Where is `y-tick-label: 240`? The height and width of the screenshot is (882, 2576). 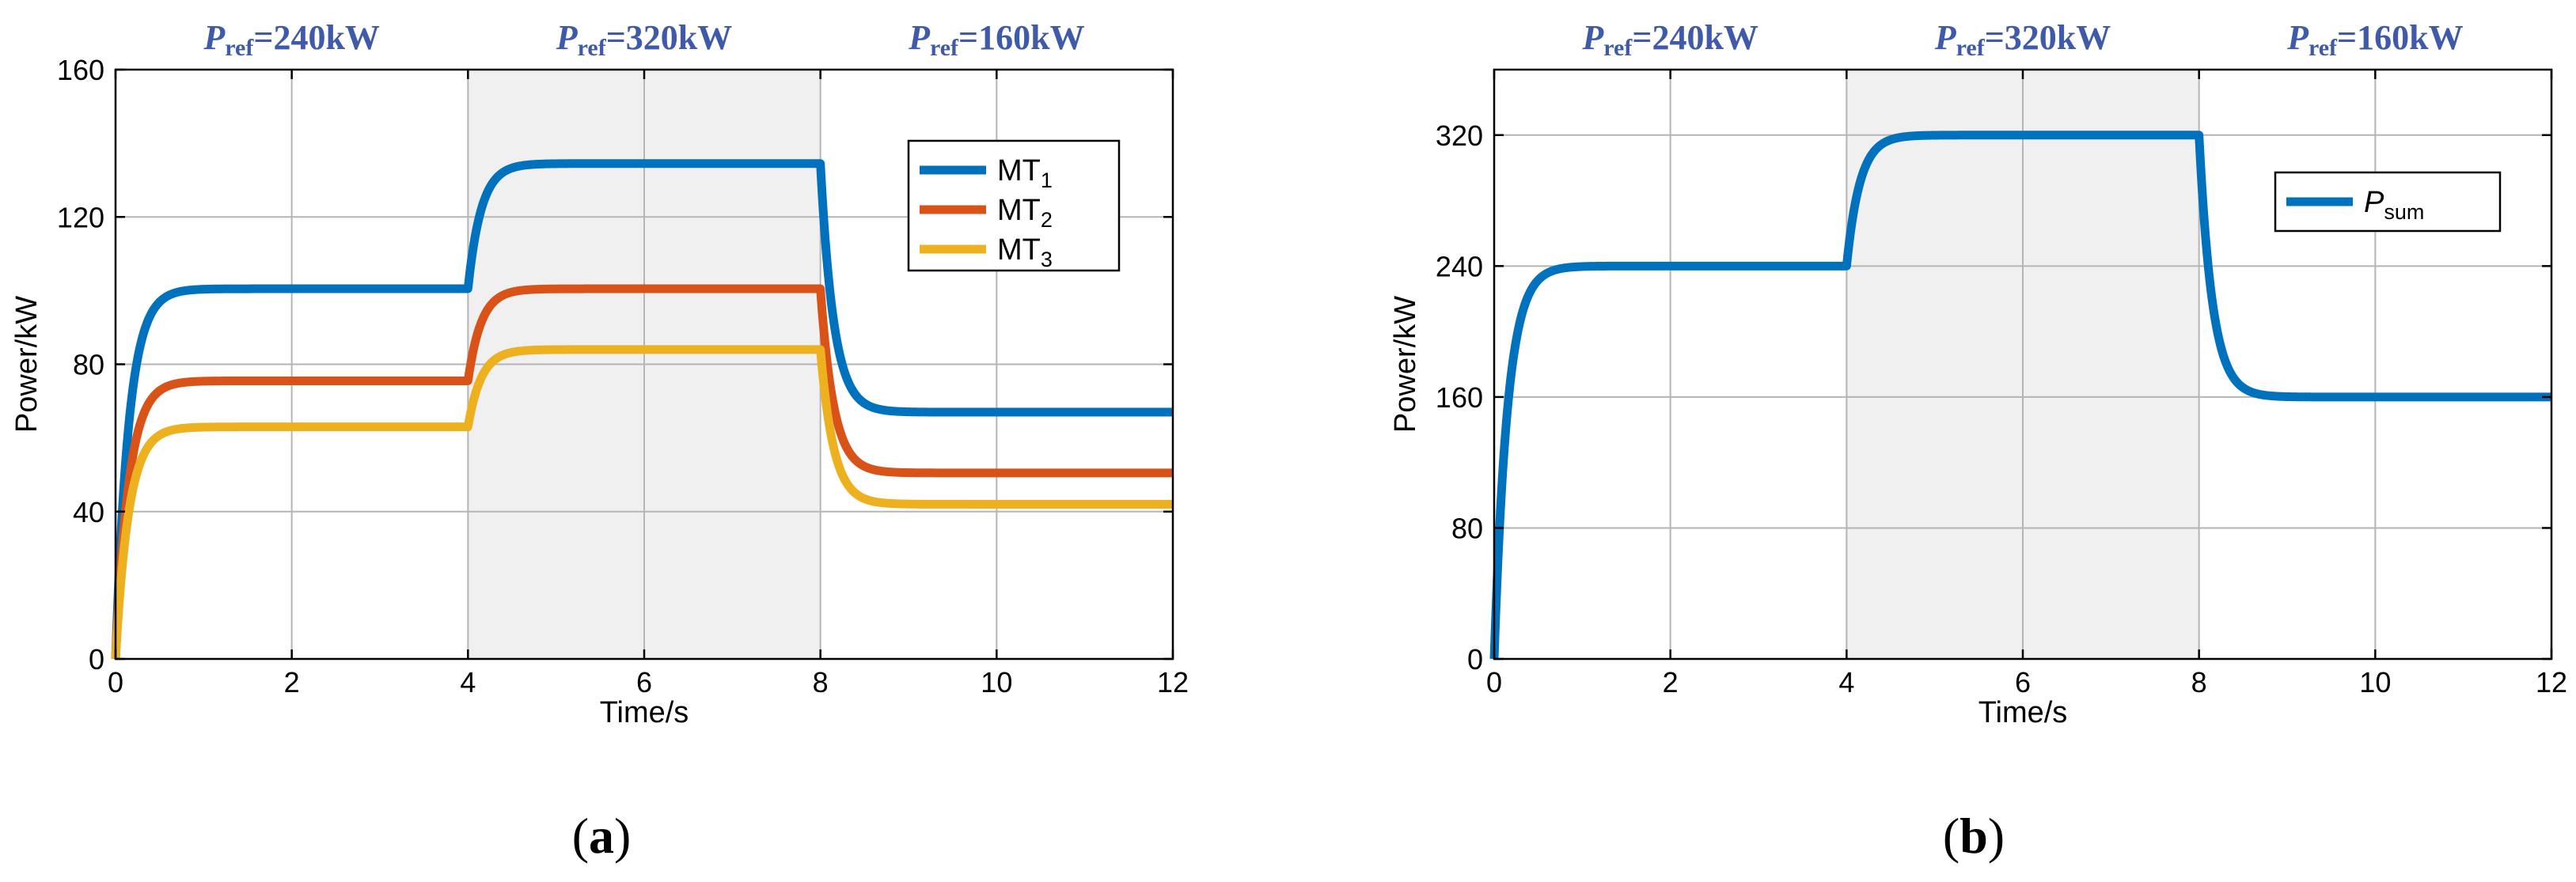 y-tick-label: 240 is located at coordinates (1459, 266).